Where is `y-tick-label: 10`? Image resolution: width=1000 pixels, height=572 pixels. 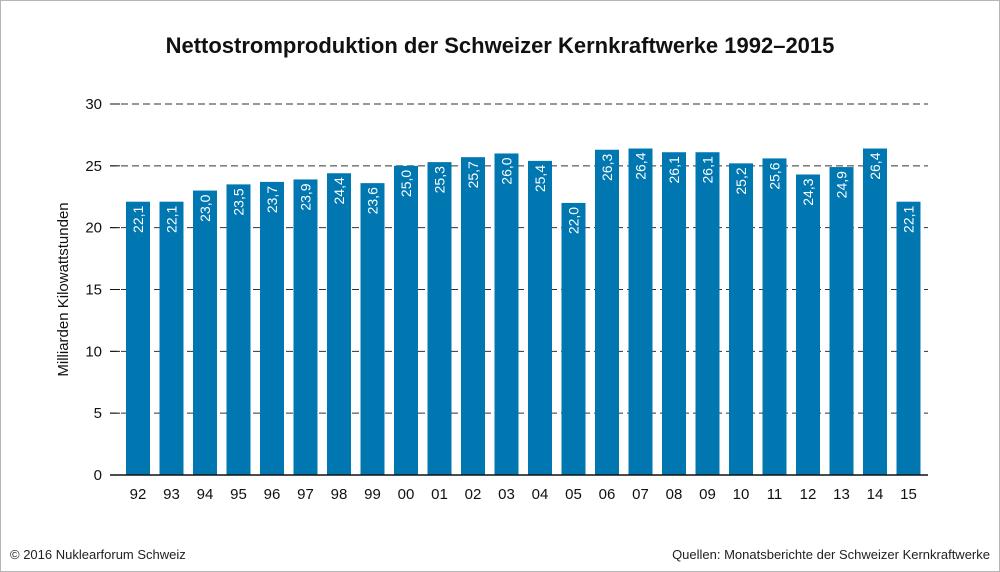 y-tick-label: 10 is located at coordinates (93, 351).